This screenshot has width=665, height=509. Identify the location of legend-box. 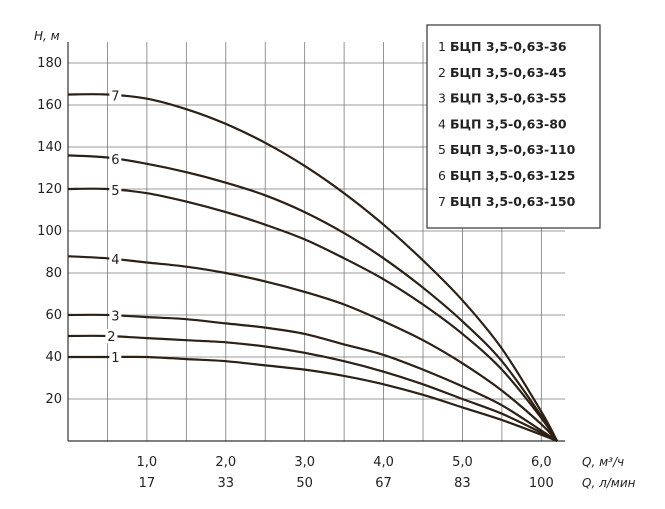
(513, 126).